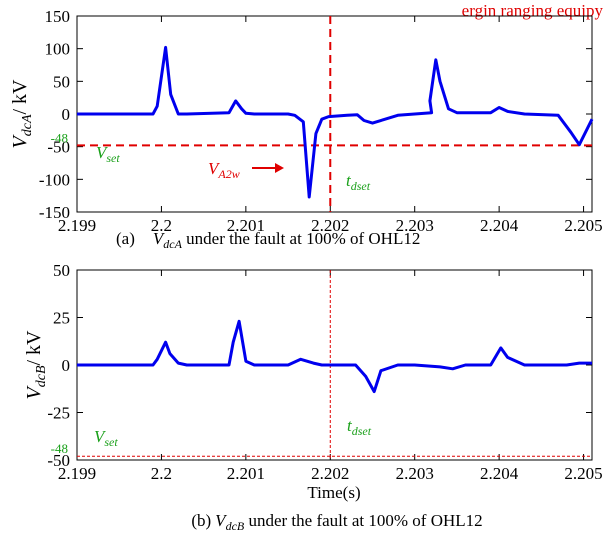  Describe the element at coordinates (224, 170) in the screenshot. I see `panel-a-va2w-label: VA2w` at that location.